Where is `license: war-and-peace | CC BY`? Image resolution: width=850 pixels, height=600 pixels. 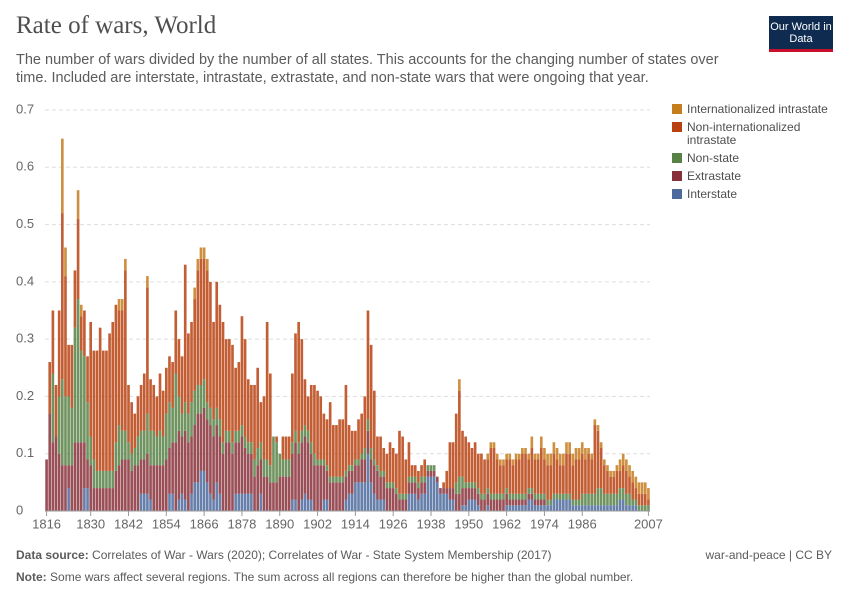
license: war-and-peace | CC BY is located at coordinates (768, 555).